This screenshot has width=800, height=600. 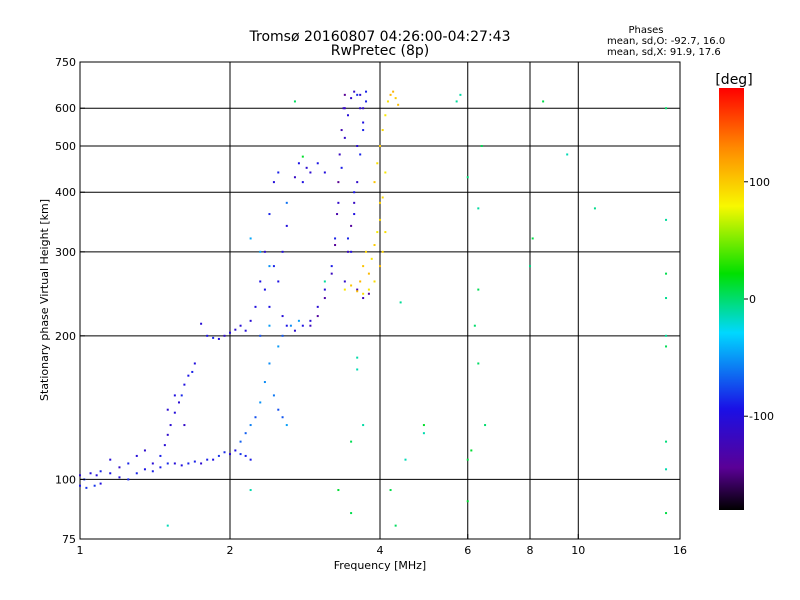 What do you see at coordinates (380, 37) in the screenshot?
I see `chart-title: Tromsø 20160807 04:26:00-04:27:43` at bounding box center [380, 37].